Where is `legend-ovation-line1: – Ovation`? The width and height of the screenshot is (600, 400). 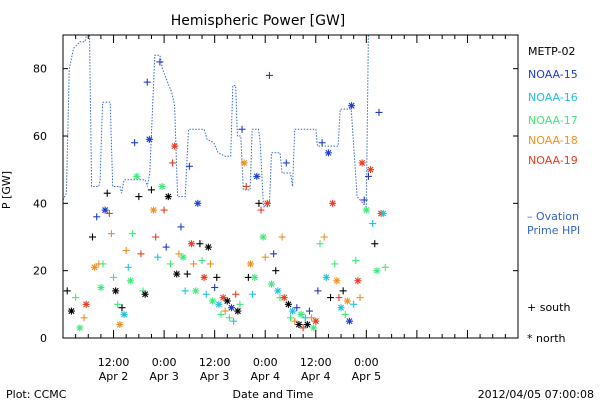
legend-ovation-line1: – Ovation is located at coordinates (553, 216).